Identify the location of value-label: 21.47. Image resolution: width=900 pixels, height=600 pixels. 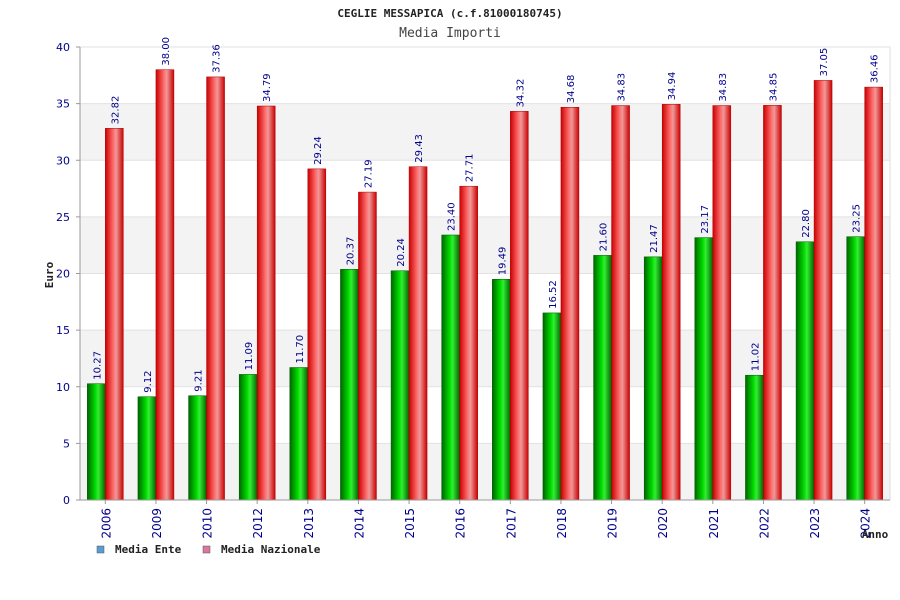
(654, 238).